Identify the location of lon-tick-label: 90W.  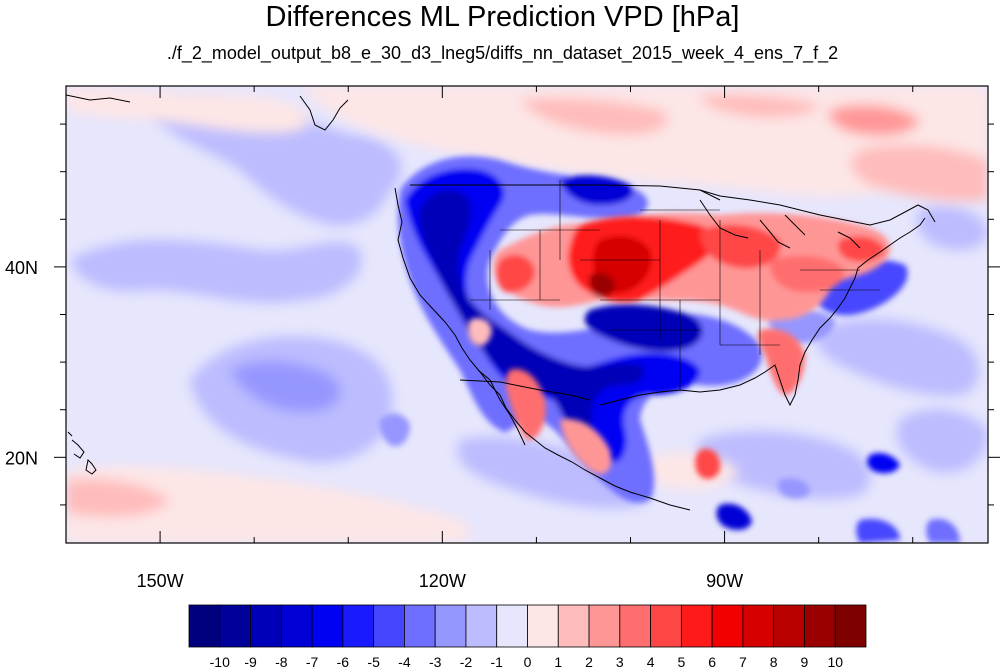
(724, 581).